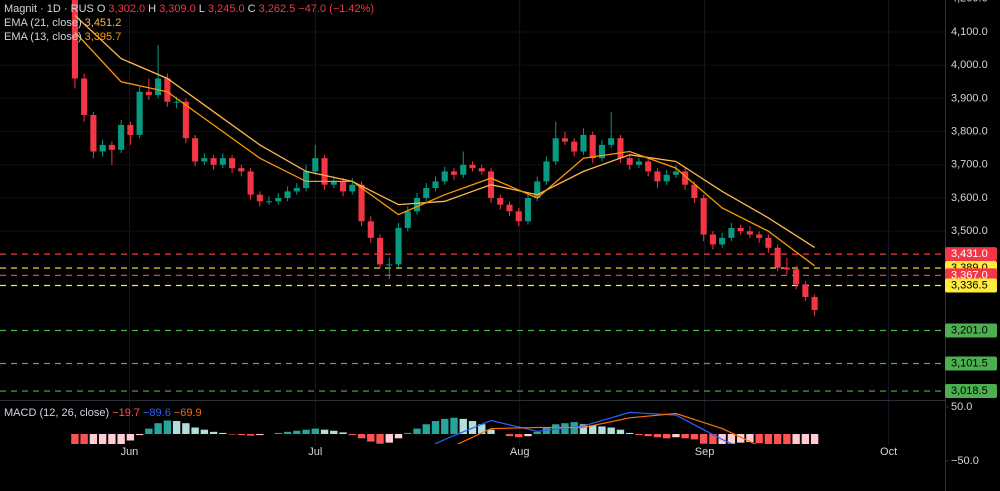 The width and height of the screenshot is (1000, 491). I want to click on legend-entry: EMA (21, close), so click(43, 23).